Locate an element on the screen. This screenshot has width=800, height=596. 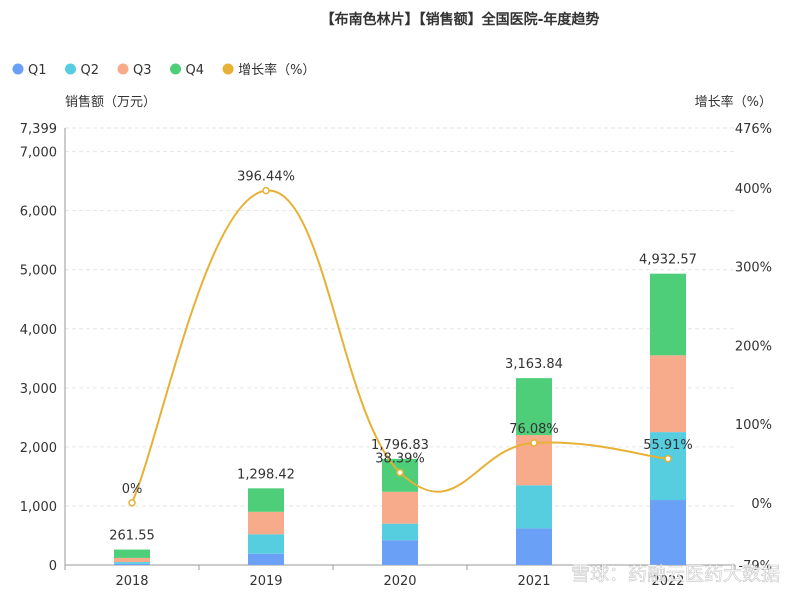
bar-q2-2018 is located at coordinates (132, 563).